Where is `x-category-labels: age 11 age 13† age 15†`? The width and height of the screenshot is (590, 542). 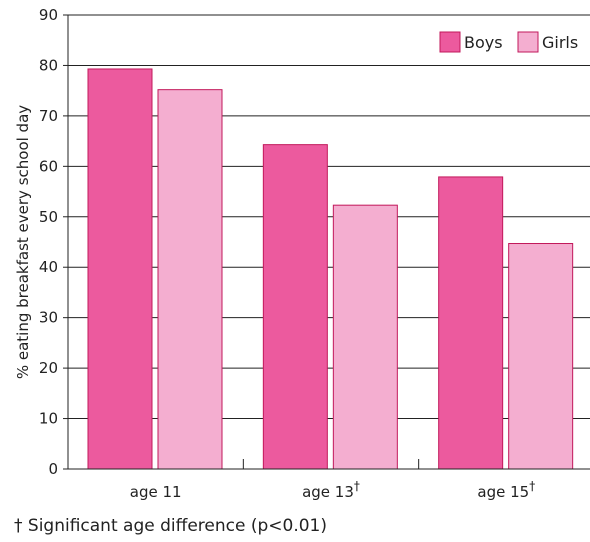
x-category-labels: age 11 age 13† age 15† is located at coordinates (332, 489).